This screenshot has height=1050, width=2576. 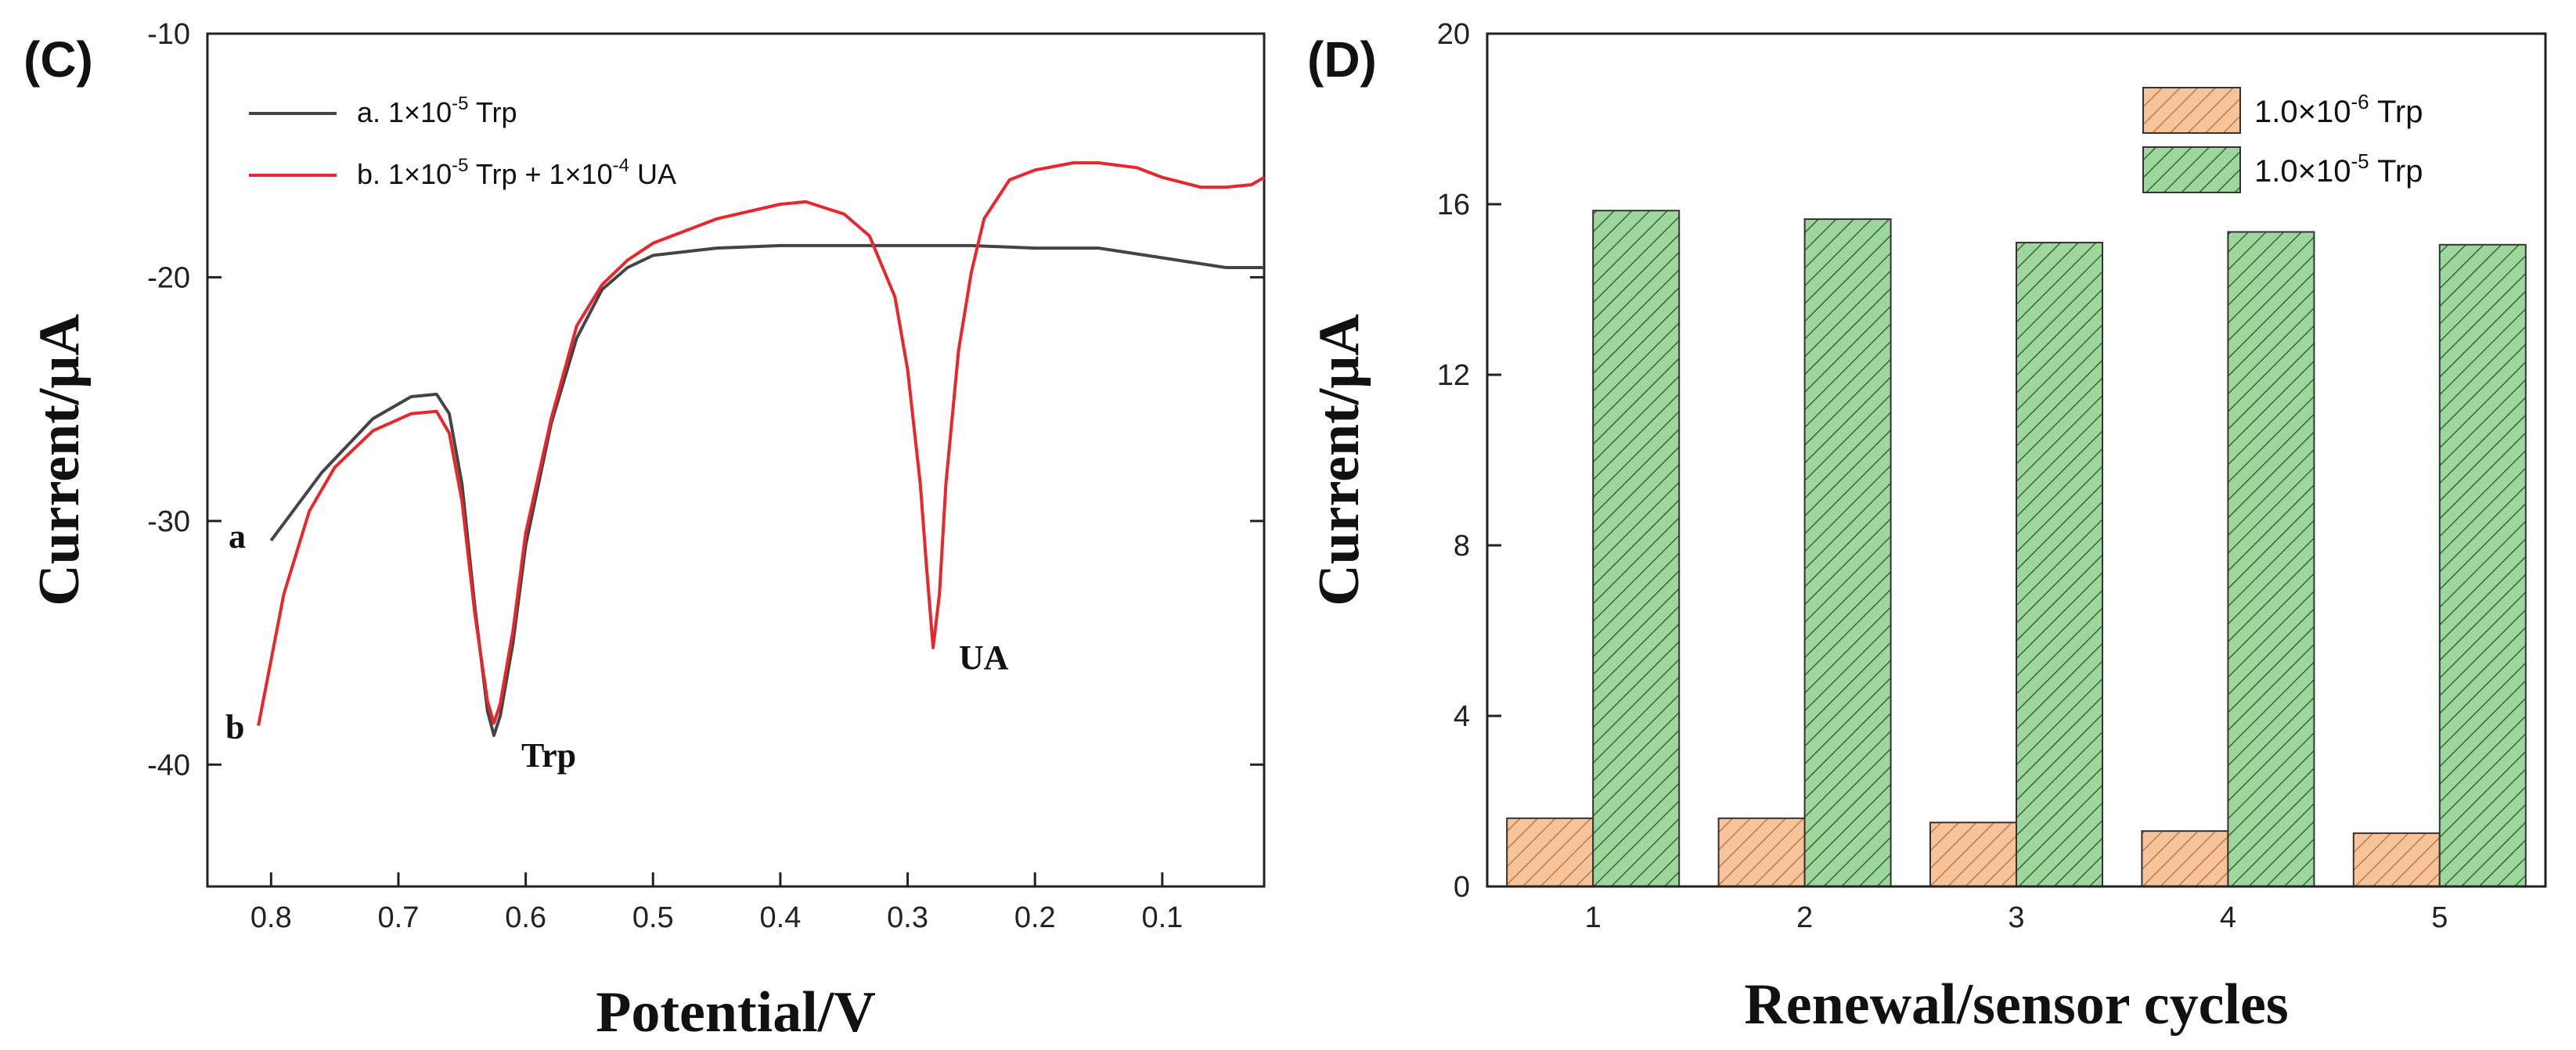 I want to click on d-ytick-label: 16, so click(x=1453, y=205).